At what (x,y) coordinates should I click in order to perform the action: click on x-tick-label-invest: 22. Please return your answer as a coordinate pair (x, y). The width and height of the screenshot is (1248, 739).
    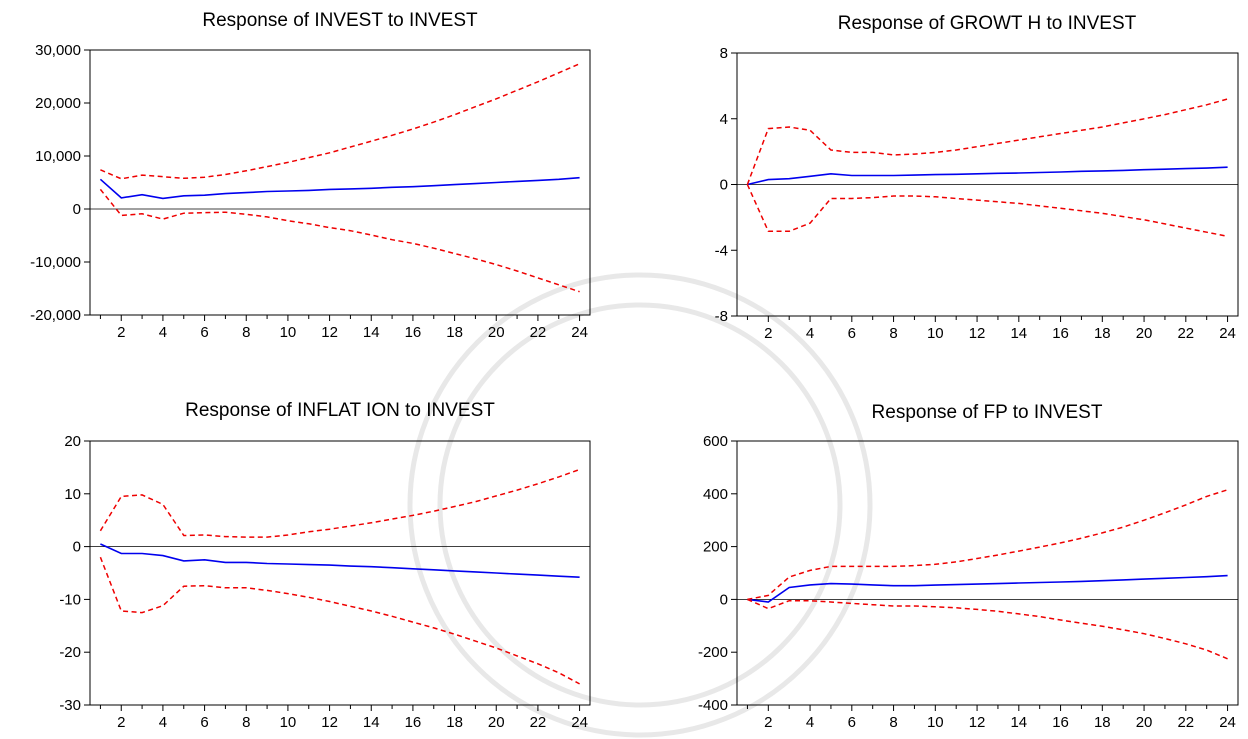
    Looking at the image, I should click on (538, 332).